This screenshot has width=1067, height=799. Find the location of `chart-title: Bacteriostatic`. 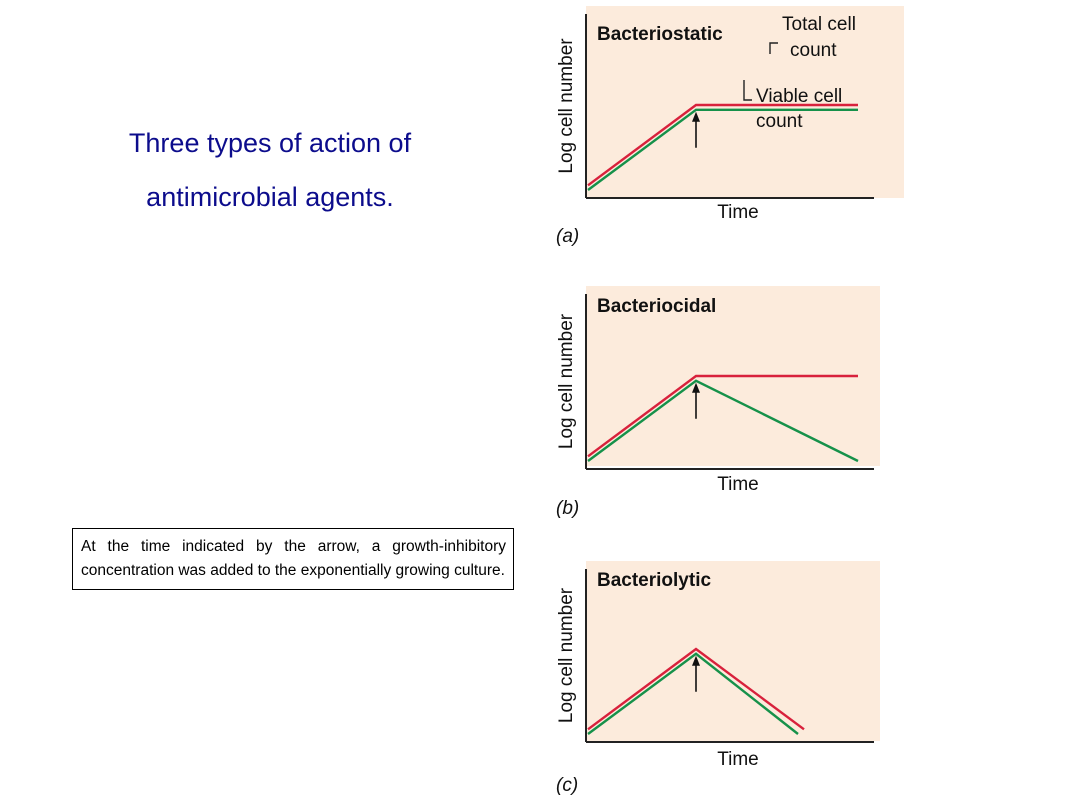

chart-title: Bacteriostatic is located at coordinates (660, 34).